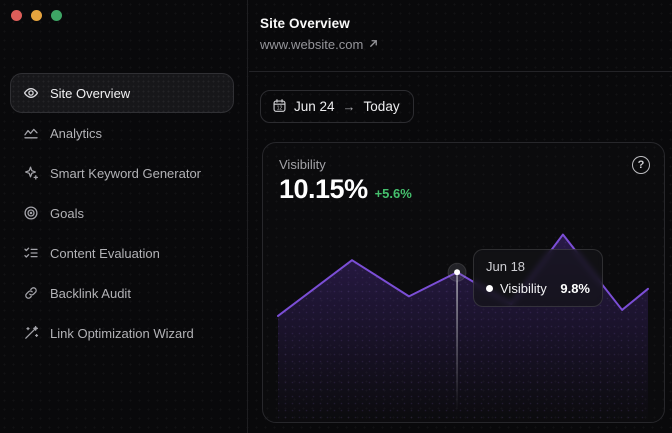 This screenshot has height=433, width=672. Describe the element at coordinates (31, 133) in the screenshot. I see `chart-line-icon` at that location.